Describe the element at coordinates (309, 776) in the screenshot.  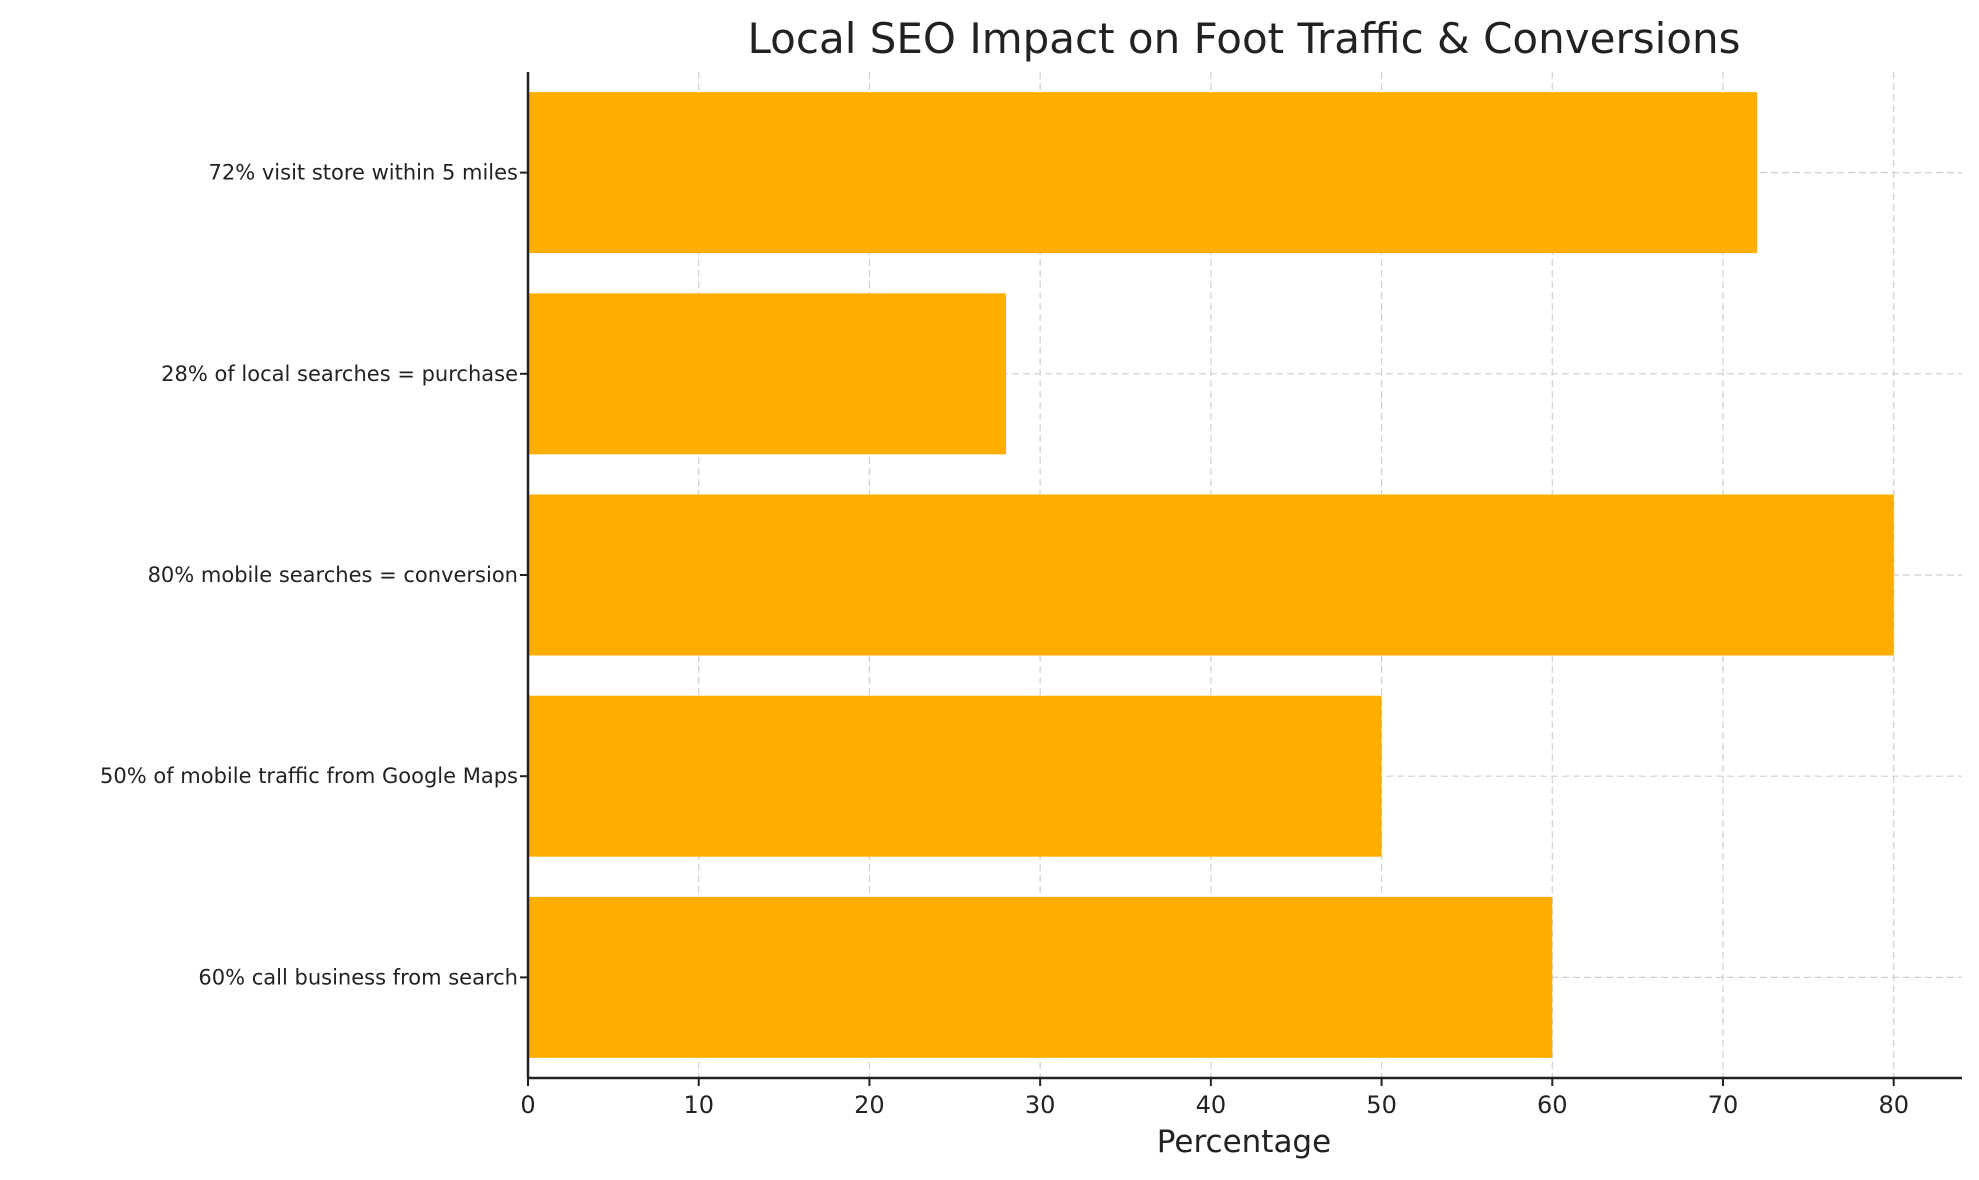
I see `y-tick-label: 50% of mobile traffic from Google Maps` at that location.